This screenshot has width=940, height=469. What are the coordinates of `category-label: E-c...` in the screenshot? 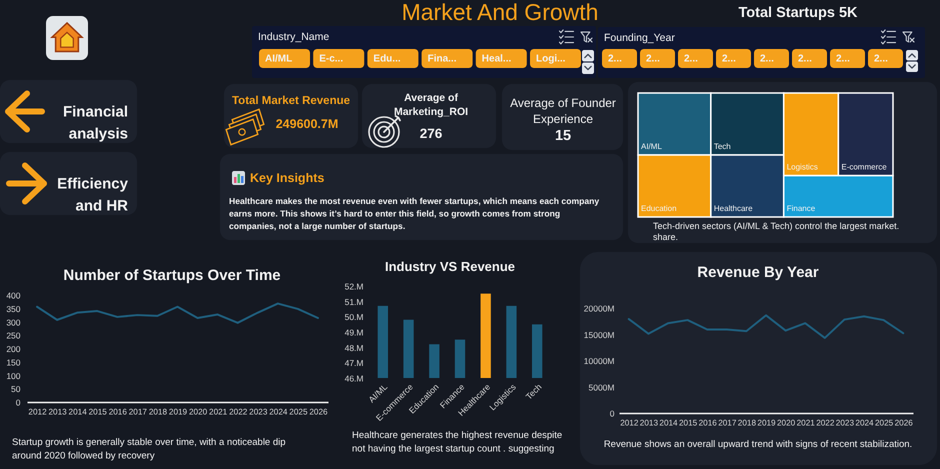 It's located at (331, 59).